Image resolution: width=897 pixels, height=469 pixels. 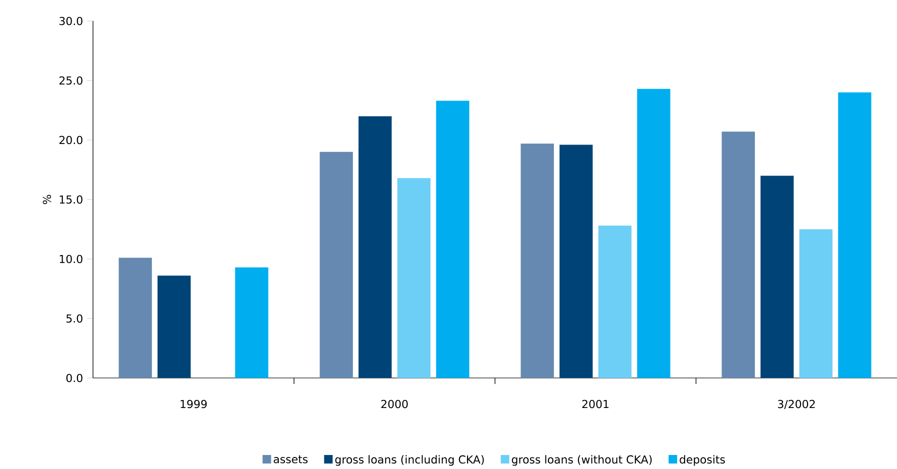 I want to click on legend-label: deposits, so click(x=702, y=460).